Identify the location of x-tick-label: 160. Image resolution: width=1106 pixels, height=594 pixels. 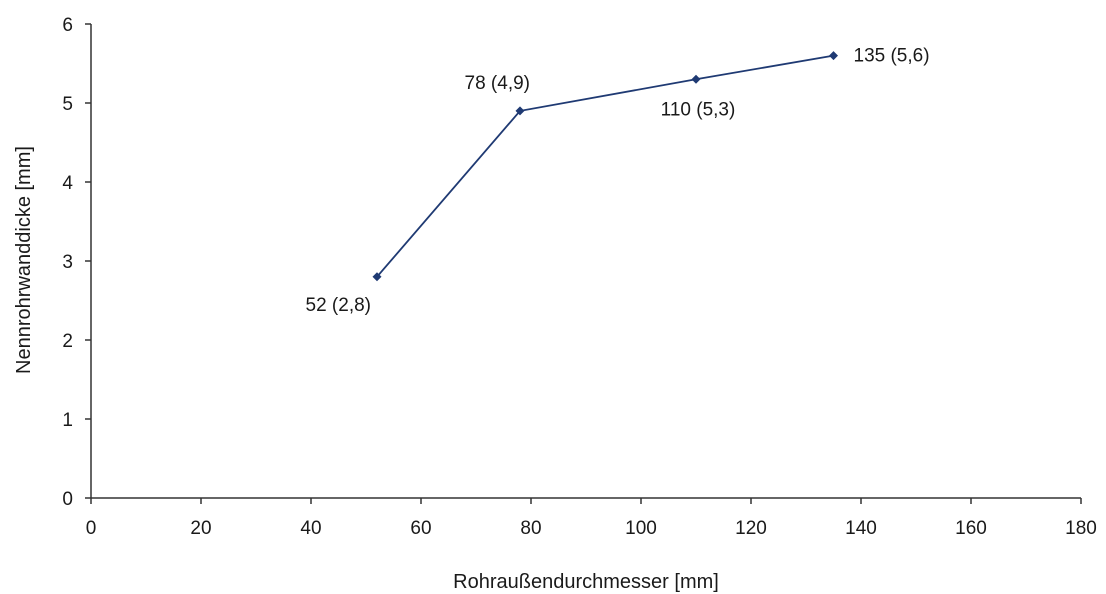
(971, 528).